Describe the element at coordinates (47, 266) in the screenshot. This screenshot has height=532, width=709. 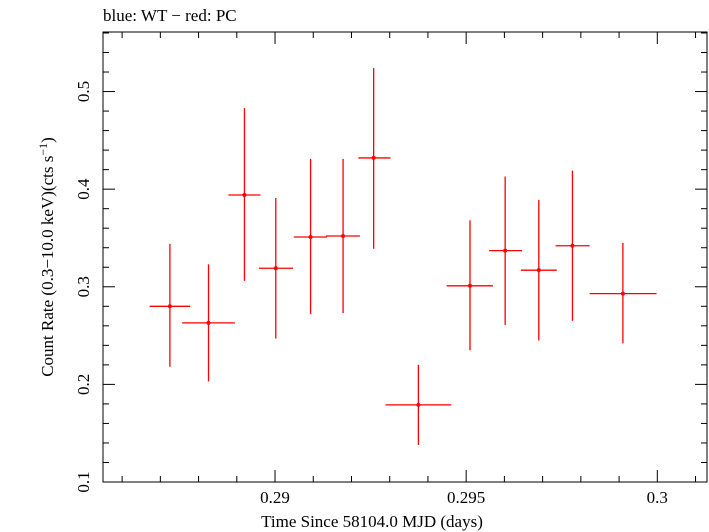
I see `y-axis-label-main: Count Rate (0.3−10.0 keV)(cts s` at that location.